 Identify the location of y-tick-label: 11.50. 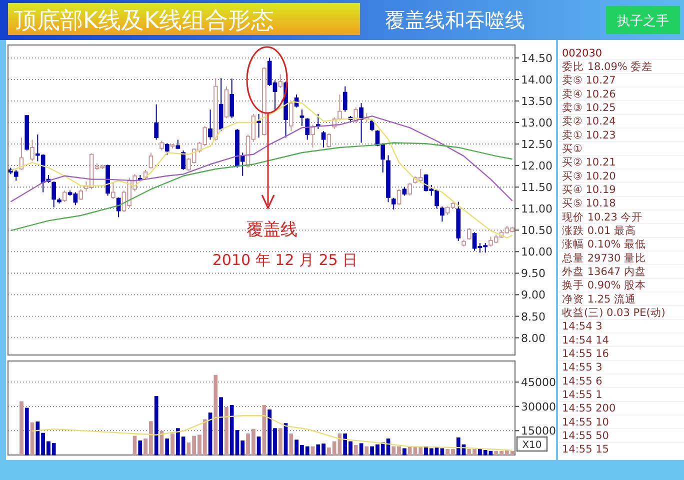
(536, 187).